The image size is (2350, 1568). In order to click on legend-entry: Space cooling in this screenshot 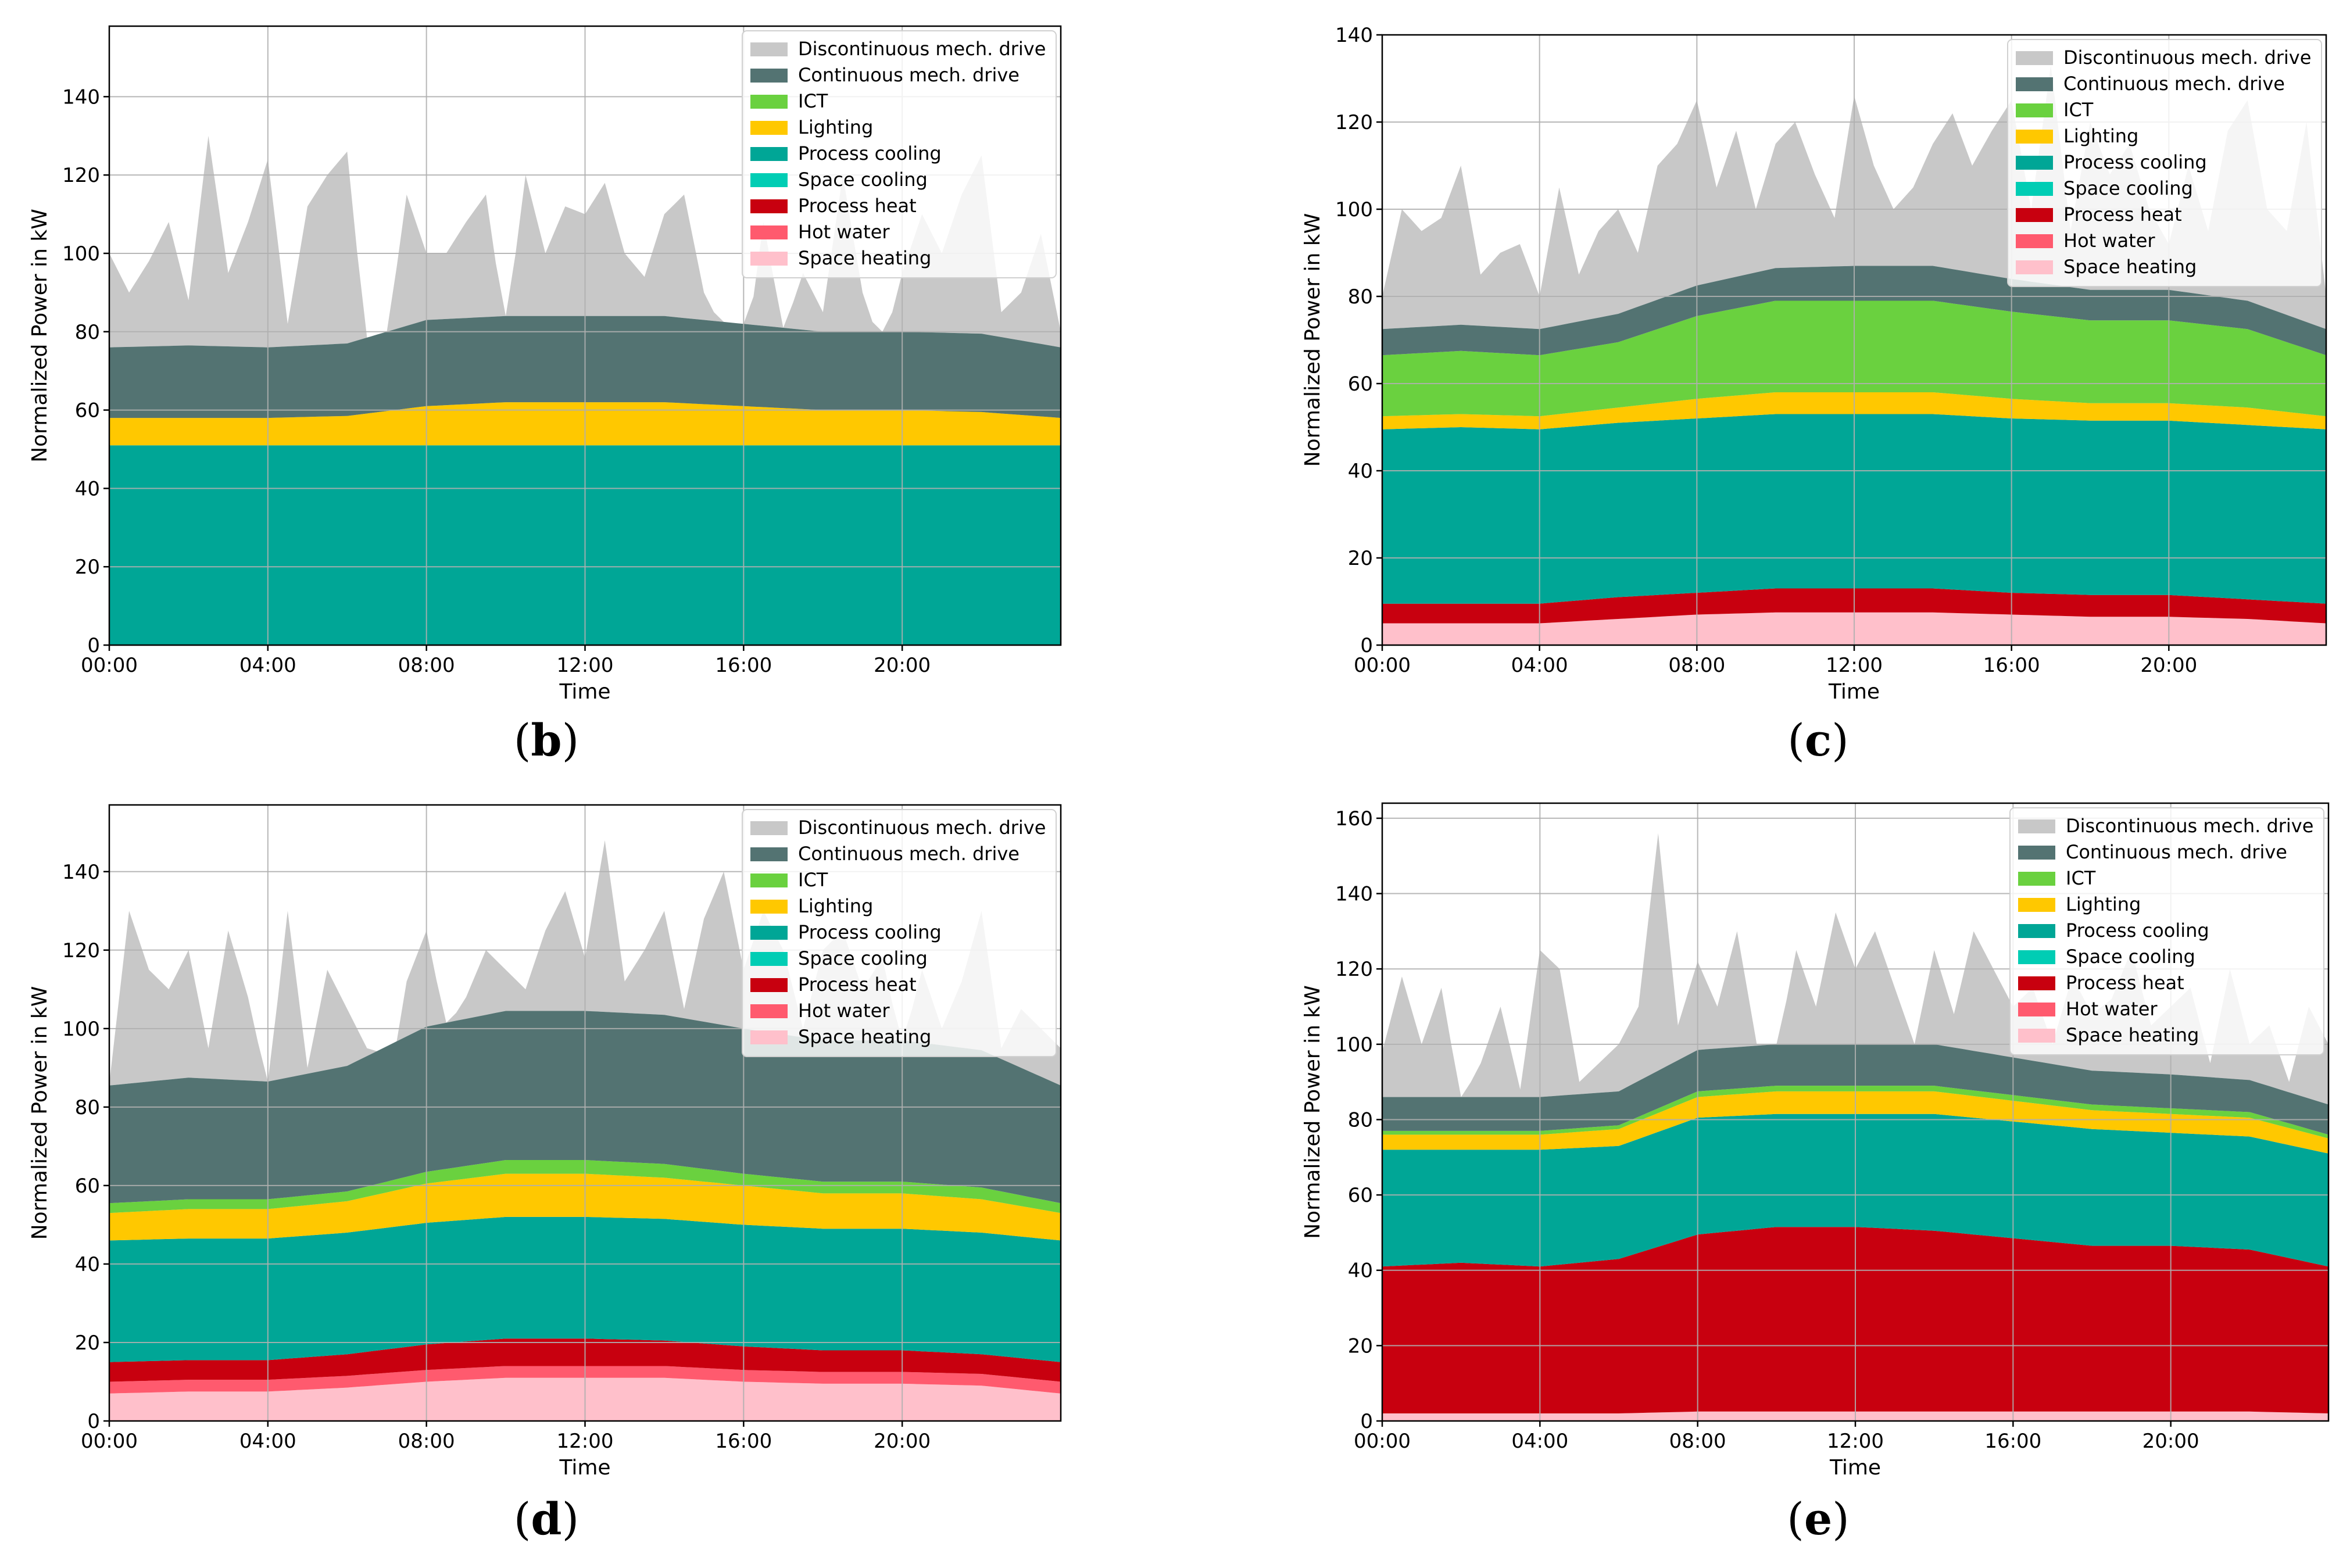, I will do `click(2130, 957)`.